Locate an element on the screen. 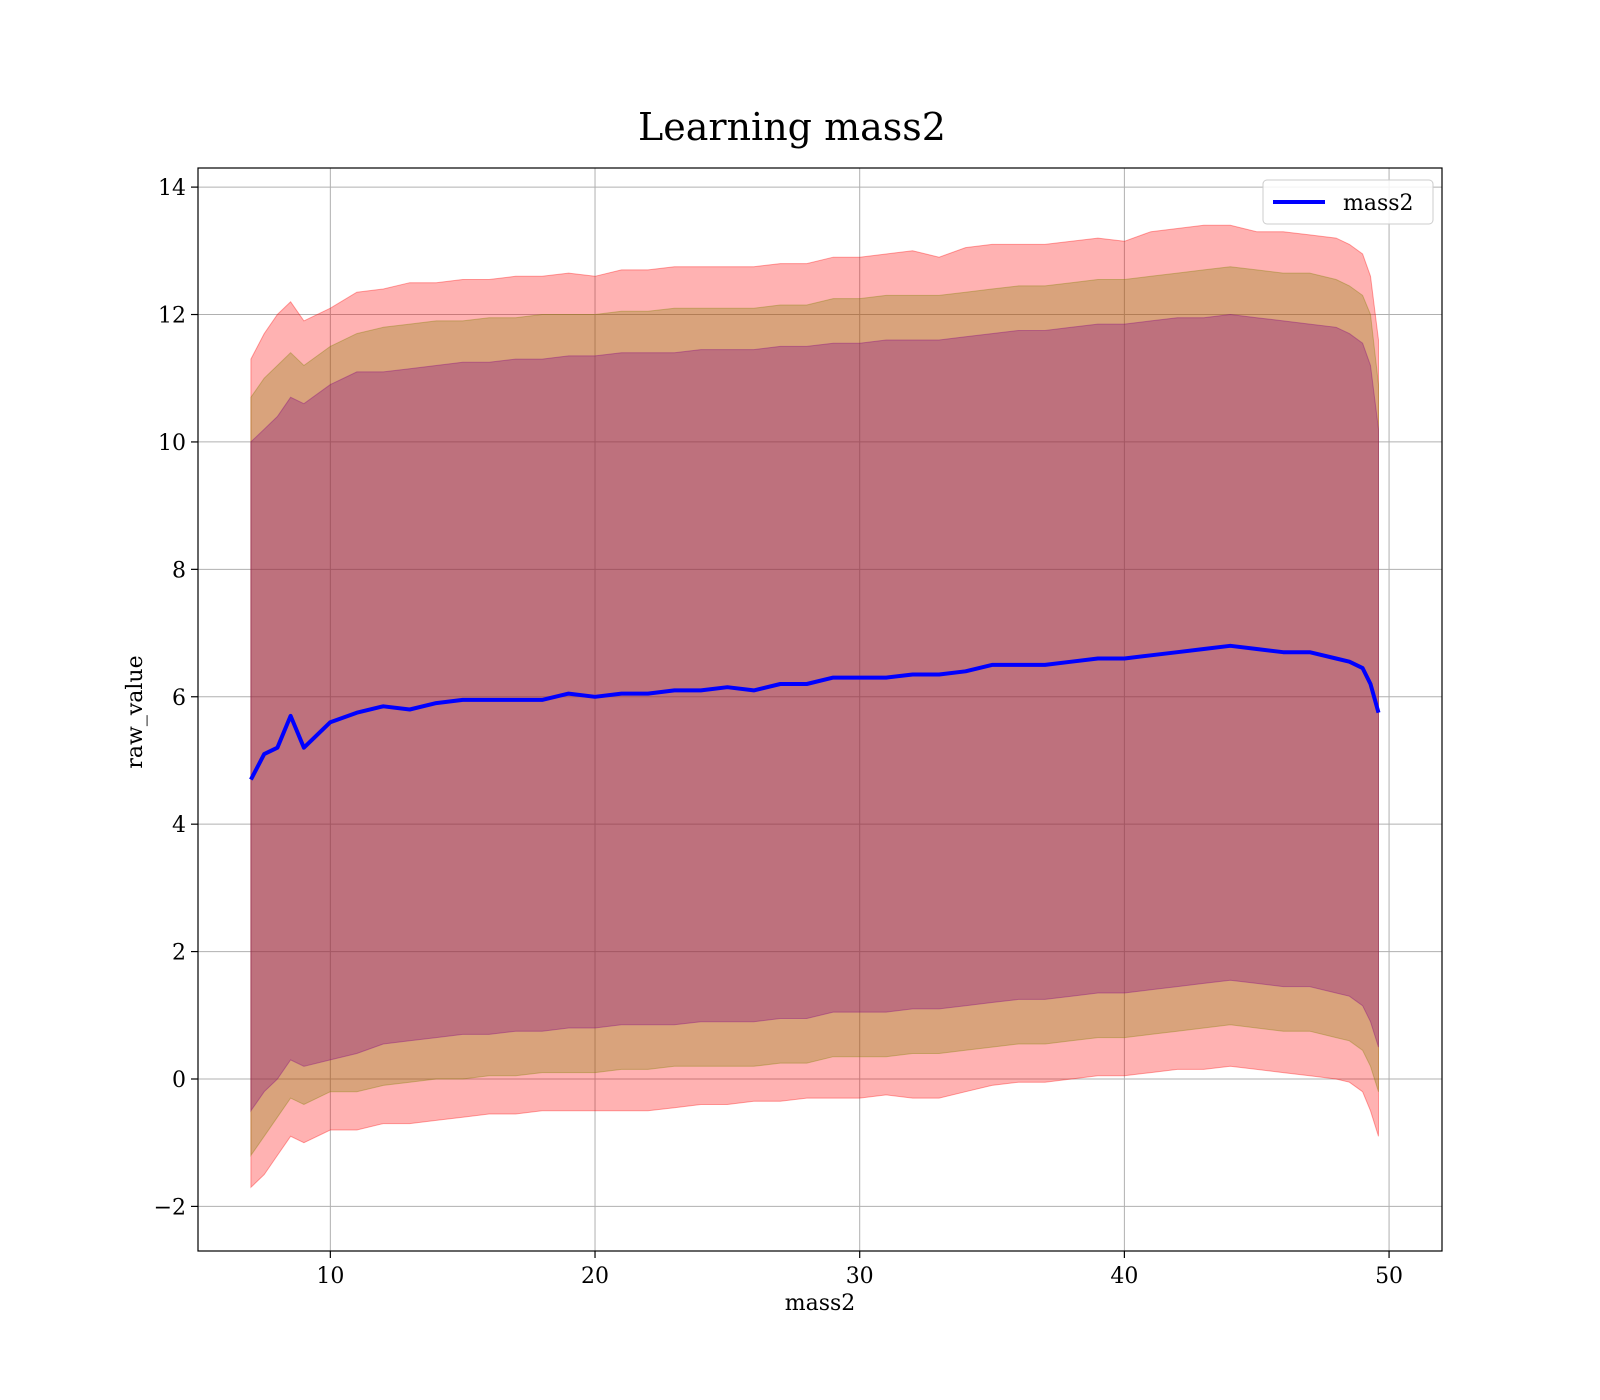  chart-title: Learning mass2 is located at coordinates (792, 127).